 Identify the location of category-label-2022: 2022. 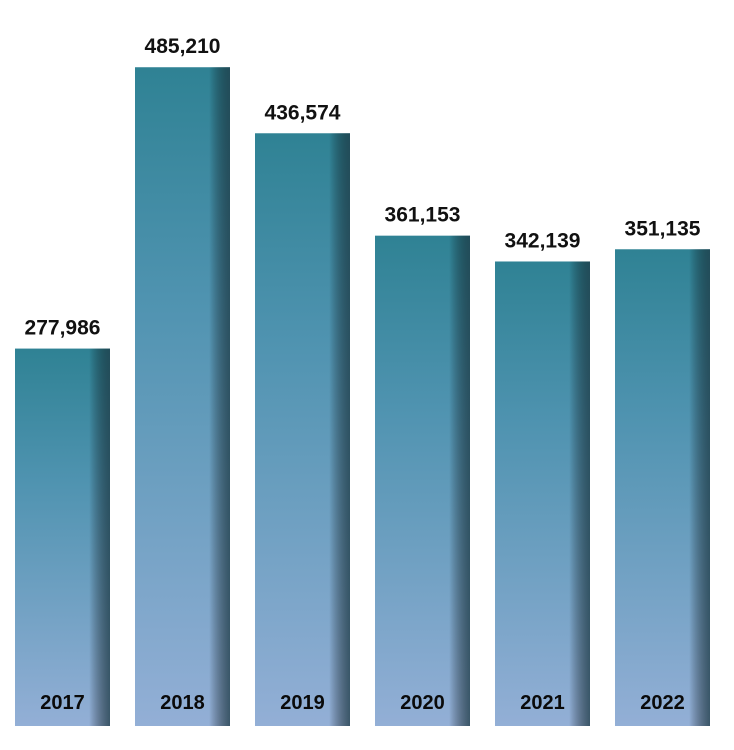
(662, 703).